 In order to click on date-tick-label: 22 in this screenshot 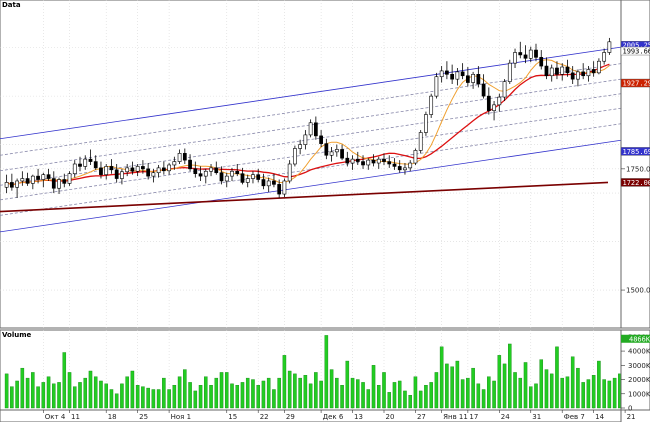, I will do `click(264, 417)`.